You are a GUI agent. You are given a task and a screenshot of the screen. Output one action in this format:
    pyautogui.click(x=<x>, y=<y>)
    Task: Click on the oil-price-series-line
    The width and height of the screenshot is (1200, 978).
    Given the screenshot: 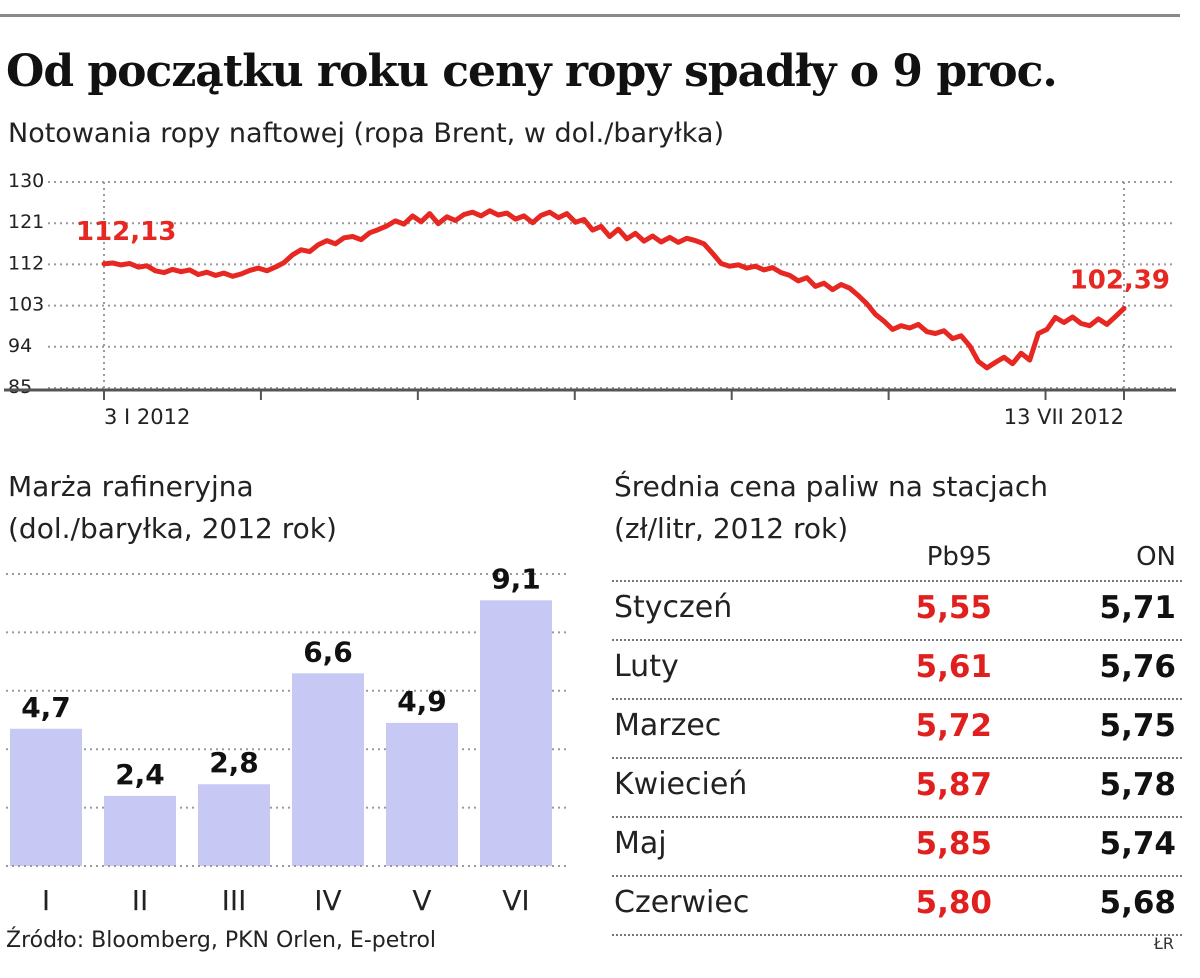 What is the action you would take?
    pyautogui.click(x=614, y=289)
    